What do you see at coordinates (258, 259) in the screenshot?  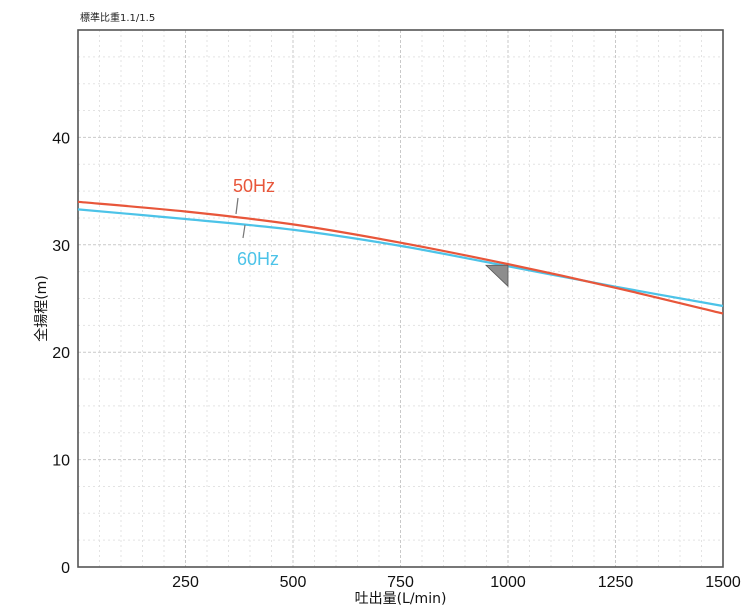 I see `series-label-60hz: 60Hz` at bounding box center [258, 259].